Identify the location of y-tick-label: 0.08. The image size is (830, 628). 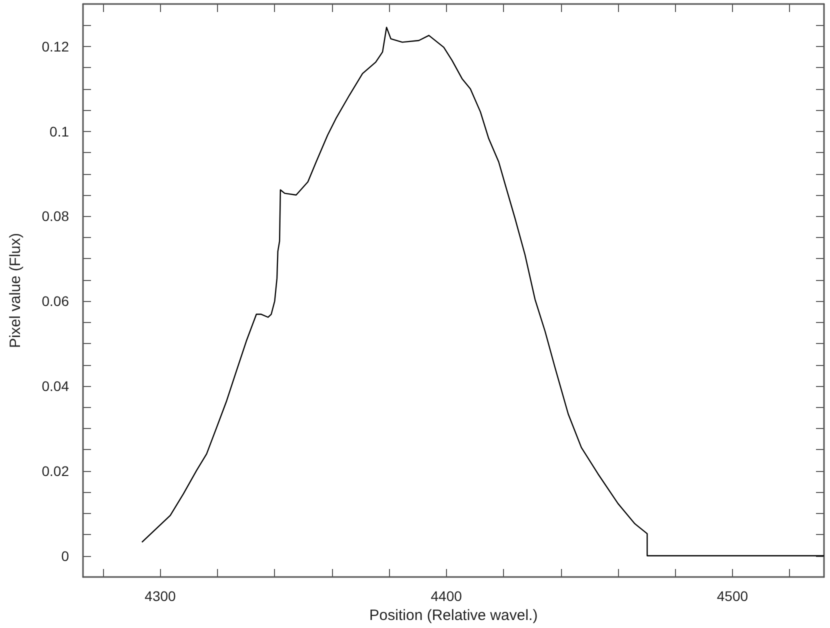
(56, 216).